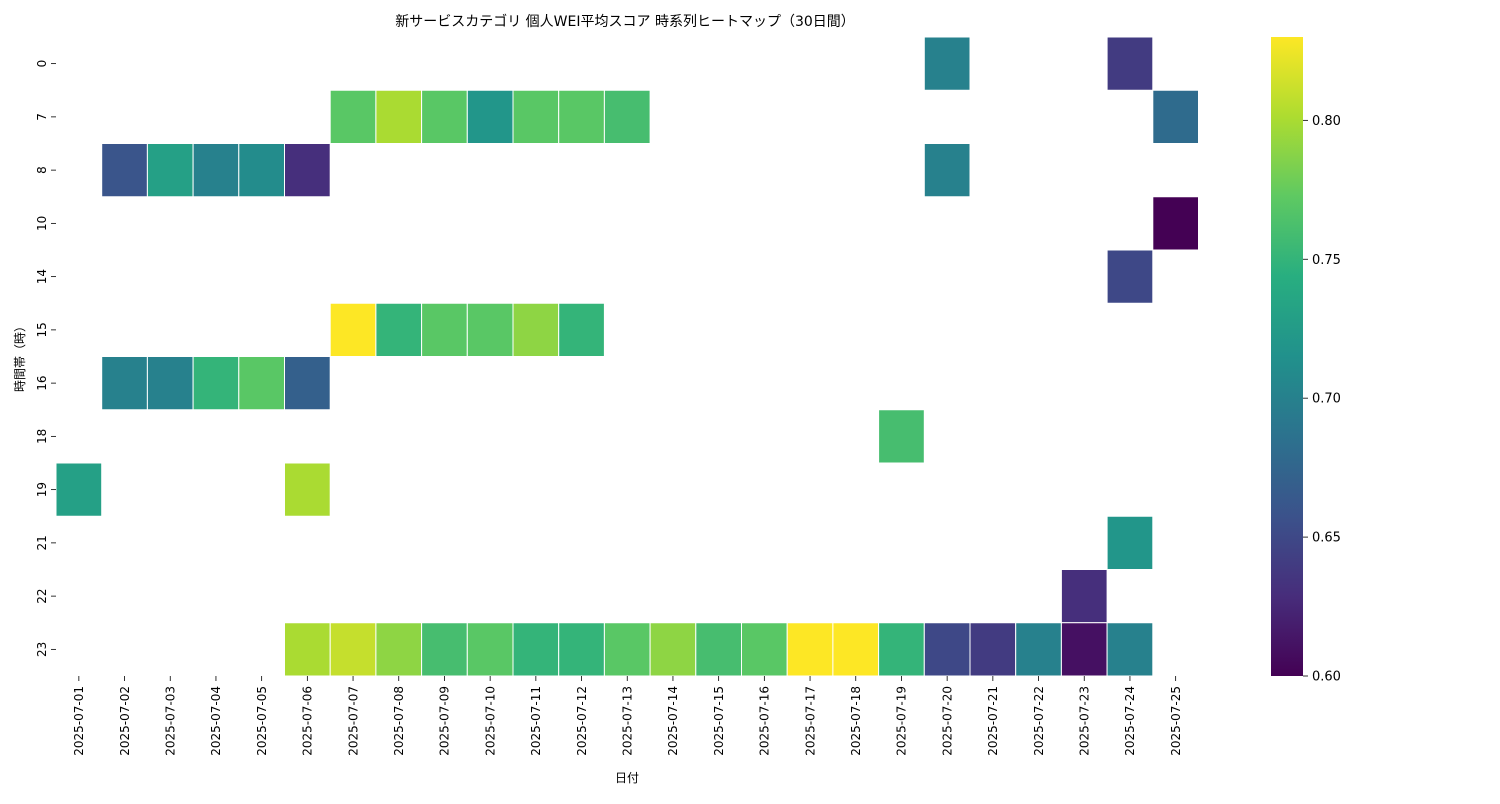 The image size is (1500, 804). Describe the element at coordinates (1176, 721) in the screenshot. I see `x-tick-label-2025-07-25: 2025-07-25` at that location.